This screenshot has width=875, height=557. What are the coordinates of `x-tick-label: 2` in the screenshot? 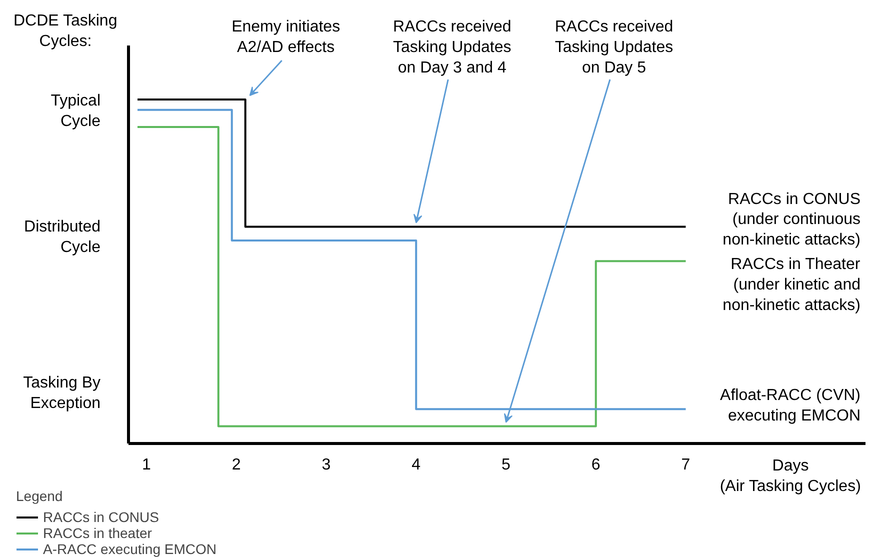 It's located at (236, 465).